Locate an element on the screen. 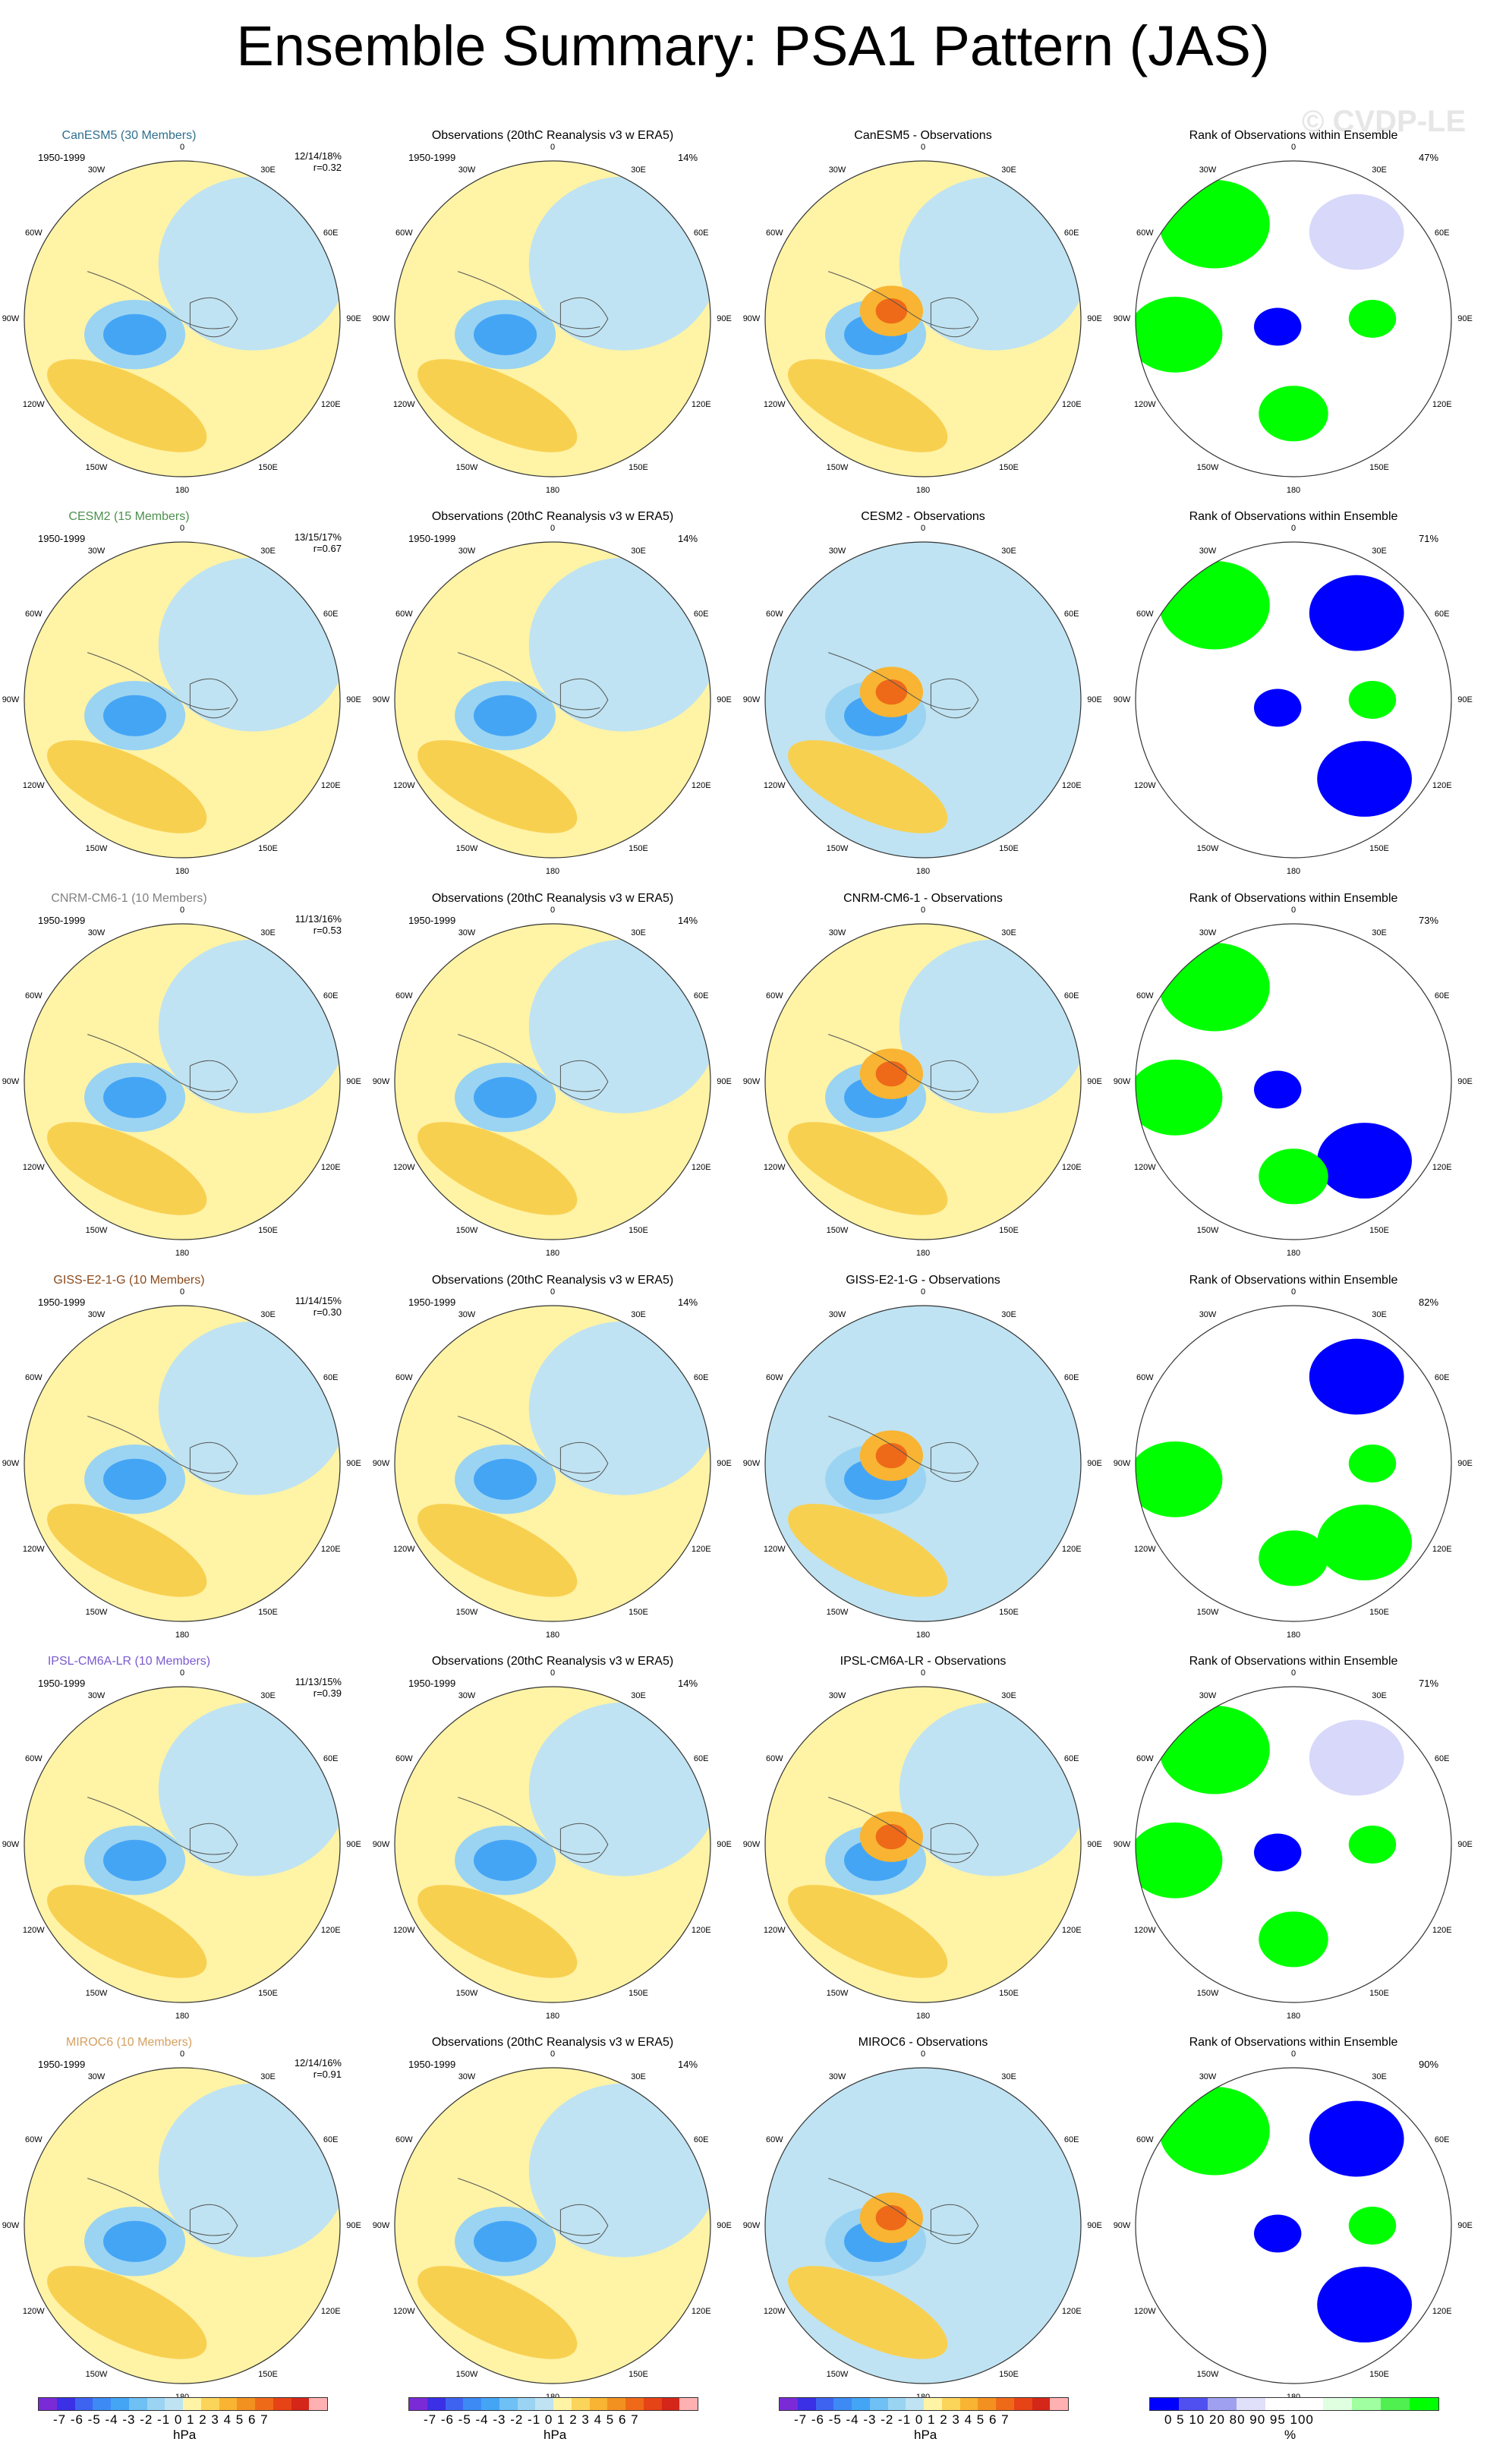 The width and height of the screenshot is (1506, 2464). colorbar-hpa is located at coordinates (924, 2404).